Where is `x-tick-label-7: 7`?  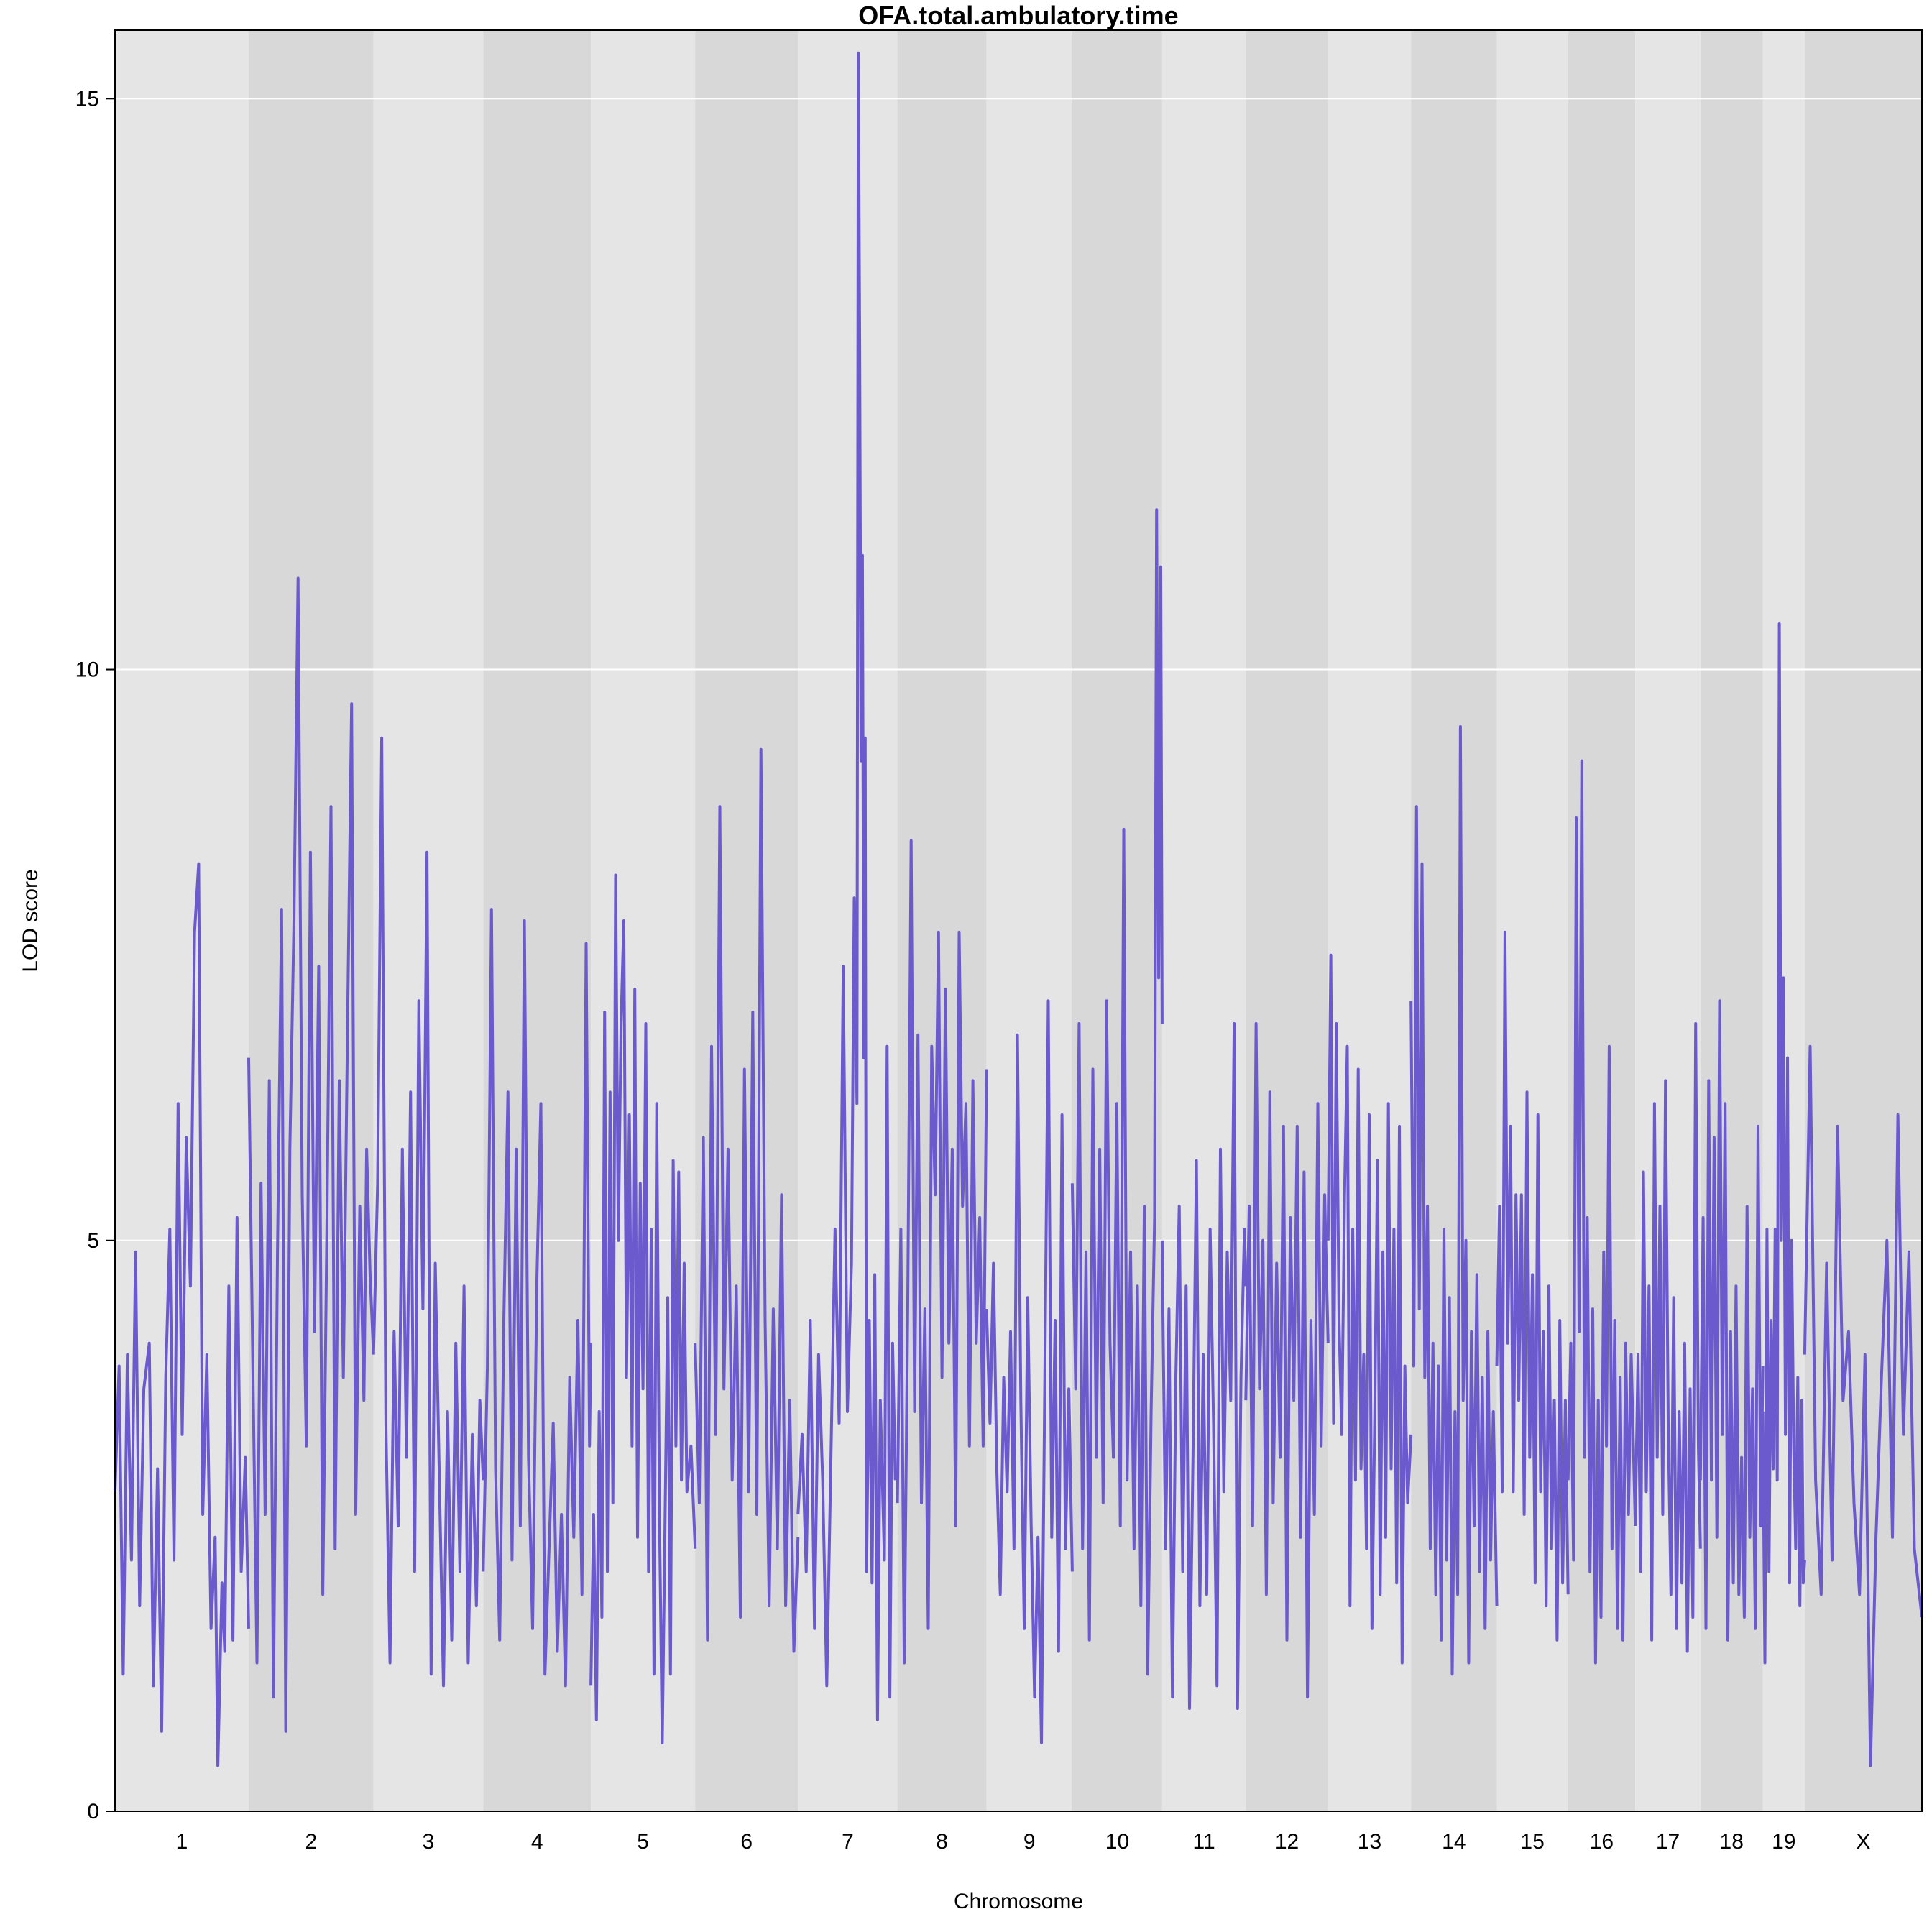
x-tick-label-7: 7 is located at coordinates (848, 1842).